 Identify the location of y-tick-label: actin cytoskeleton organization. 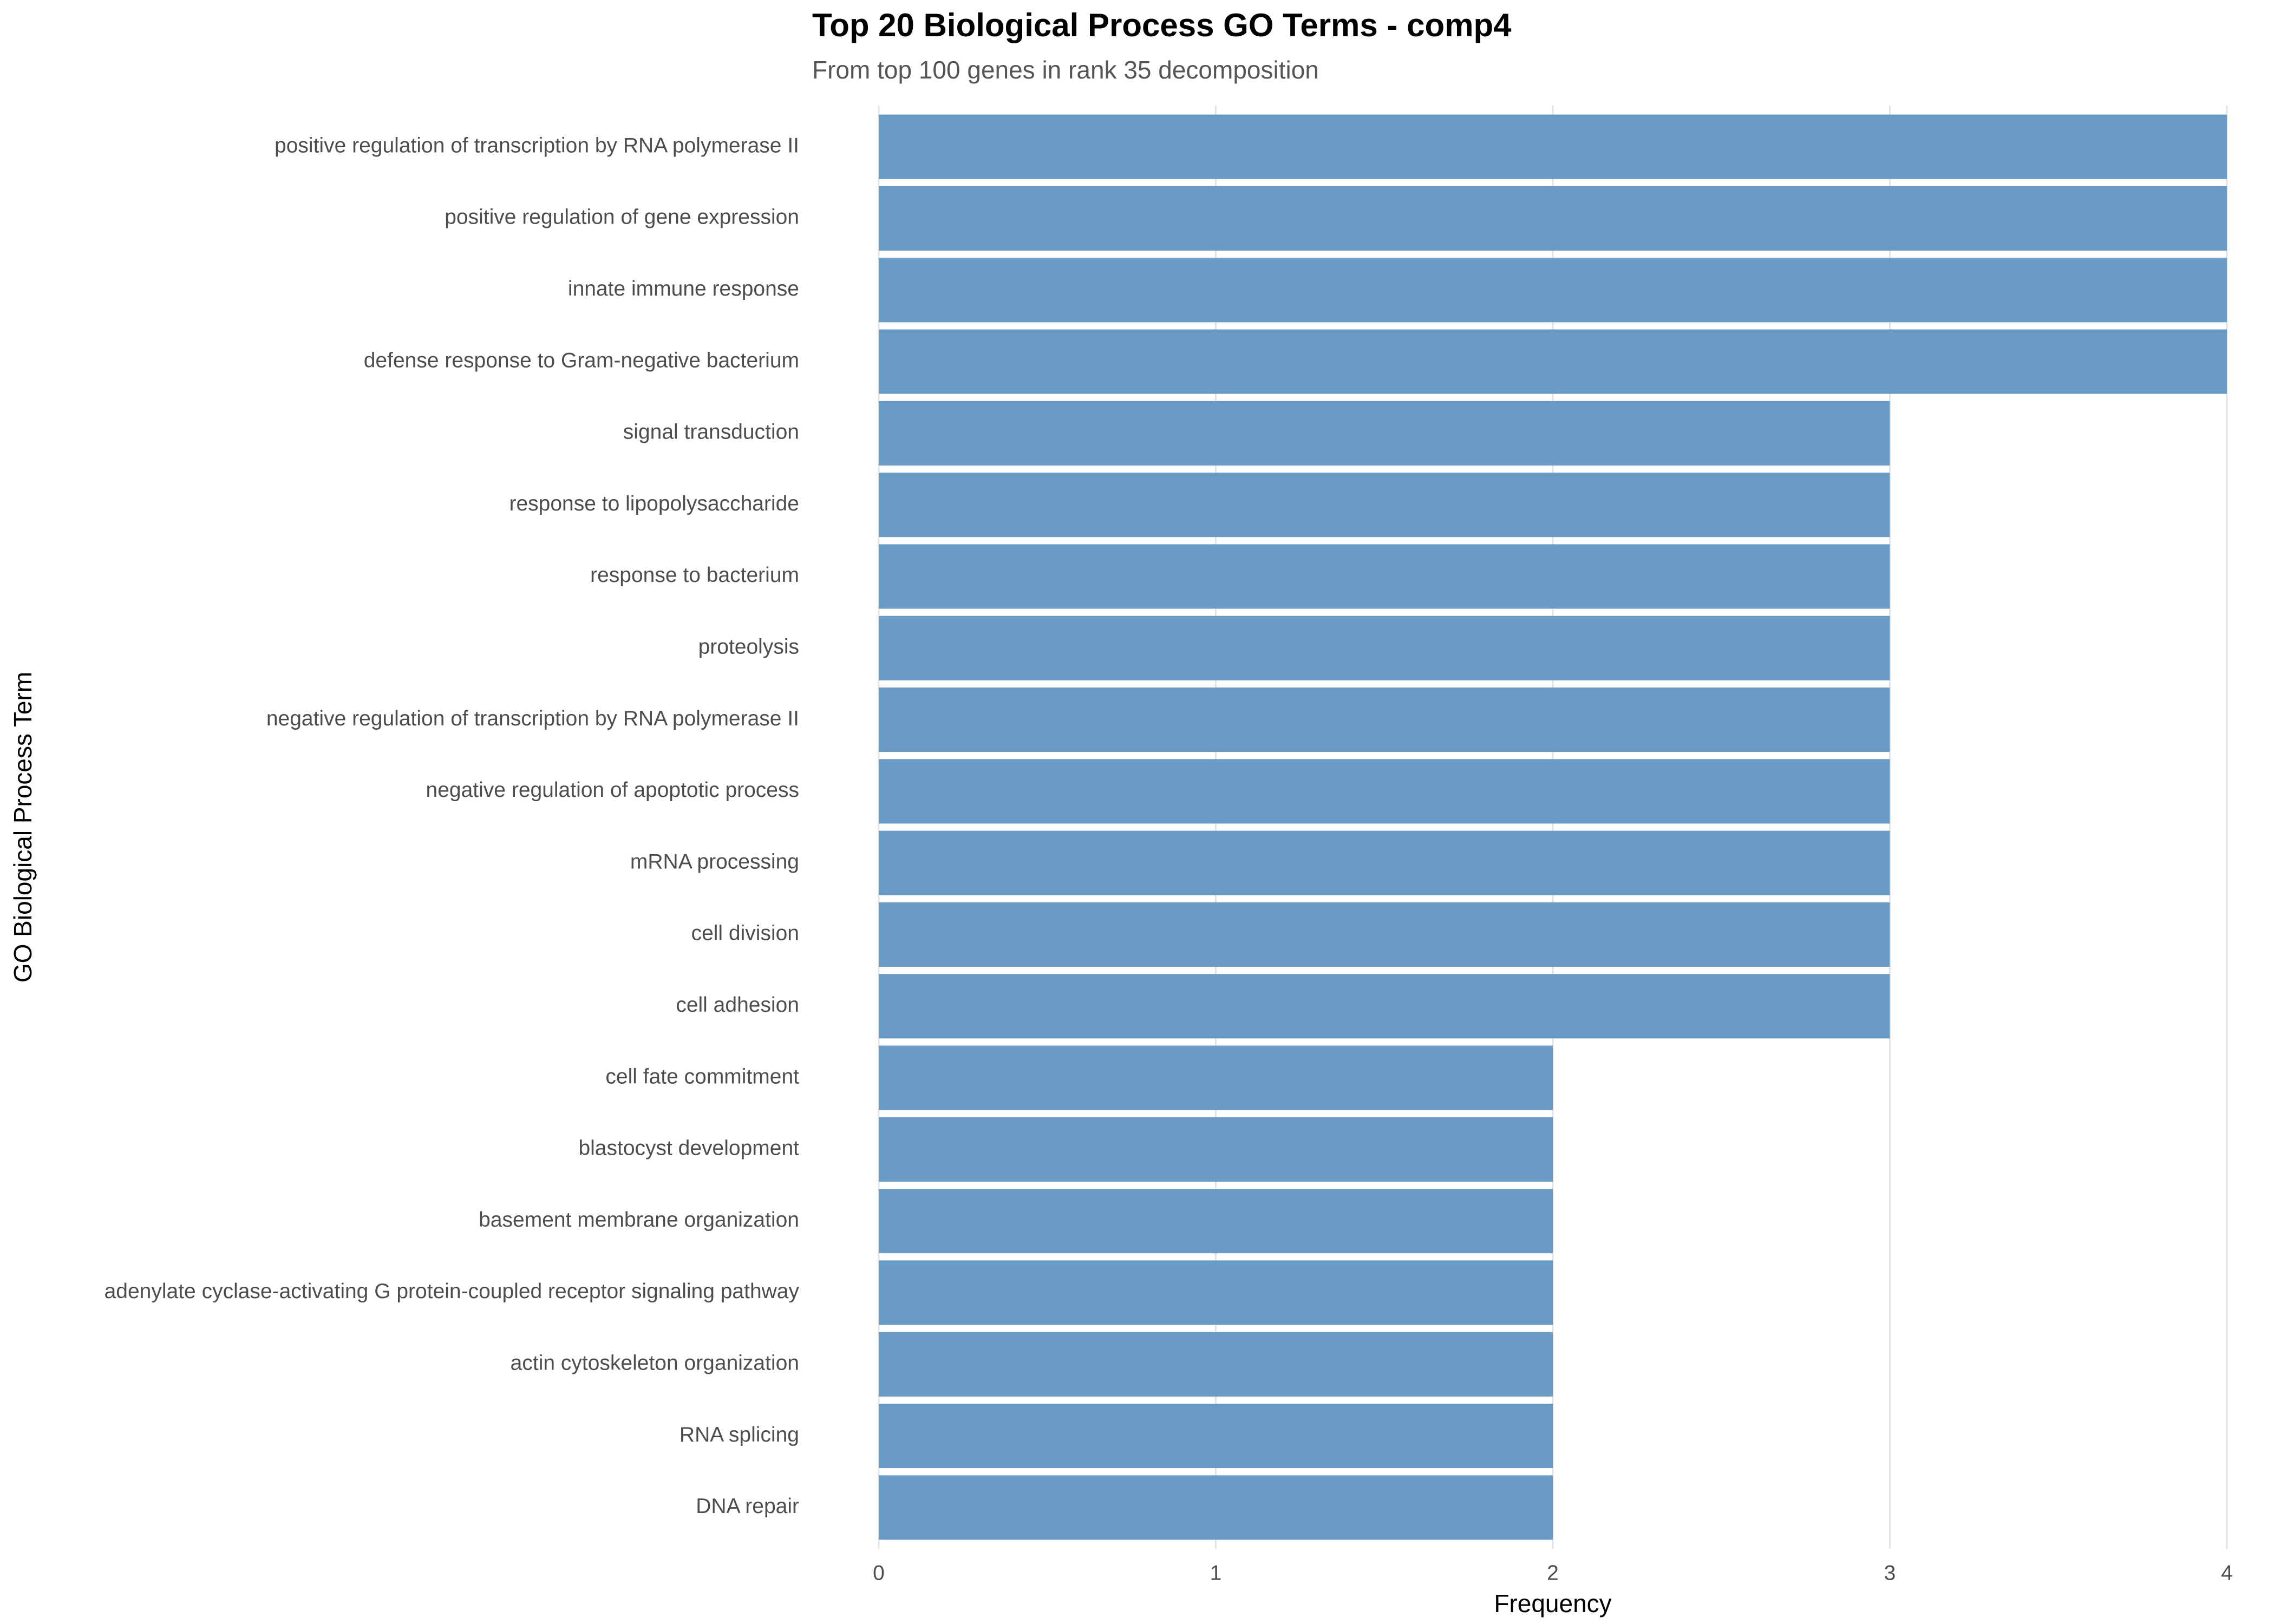
(655, 1364).